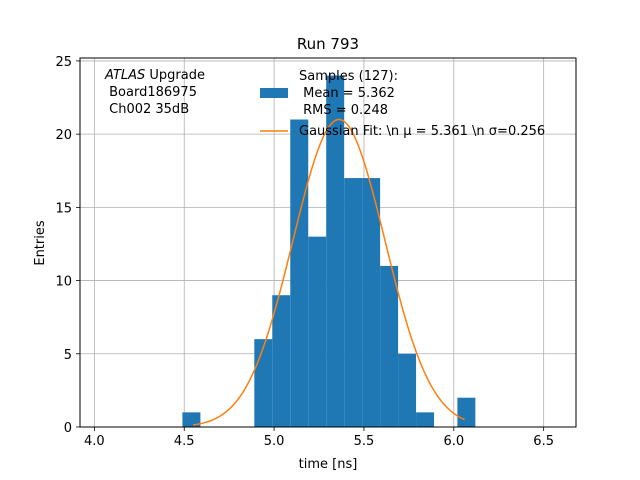 The width and height of the screenshot is (640, 480). Describe the element at coordinates (68, 428) in the screenshot. I see `y-tick-label: 0` at that location.